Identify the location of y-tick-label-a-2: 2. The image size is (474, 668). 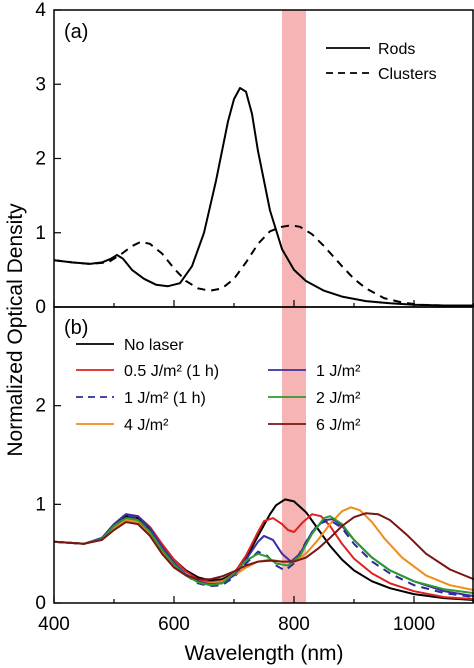
(40, 159).